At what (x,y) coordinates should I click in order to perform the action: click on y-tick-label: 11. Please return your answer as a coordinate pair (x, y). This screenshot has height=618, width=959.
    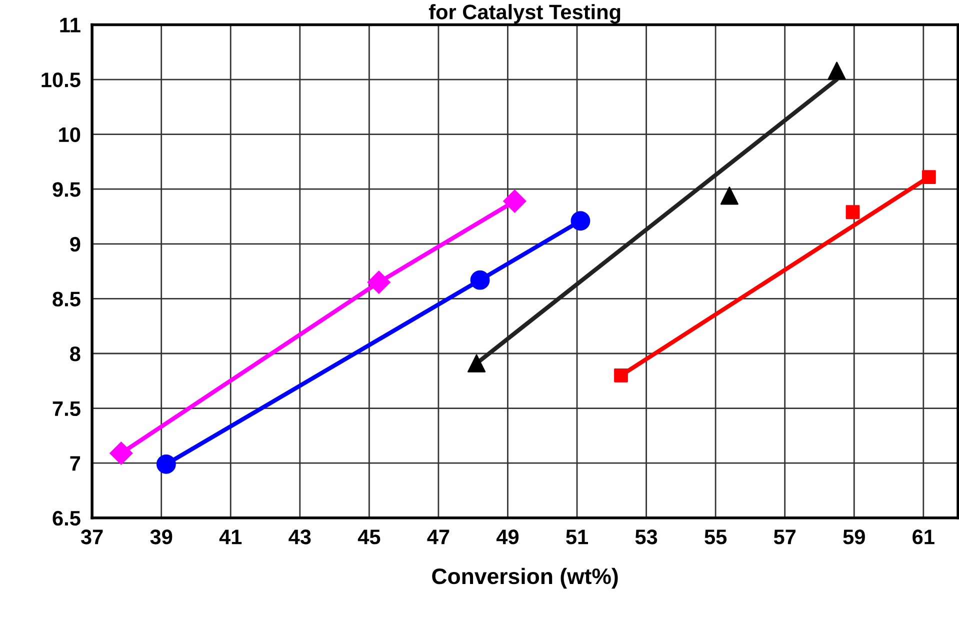
    Looking at the image, I should click on (70, 25).